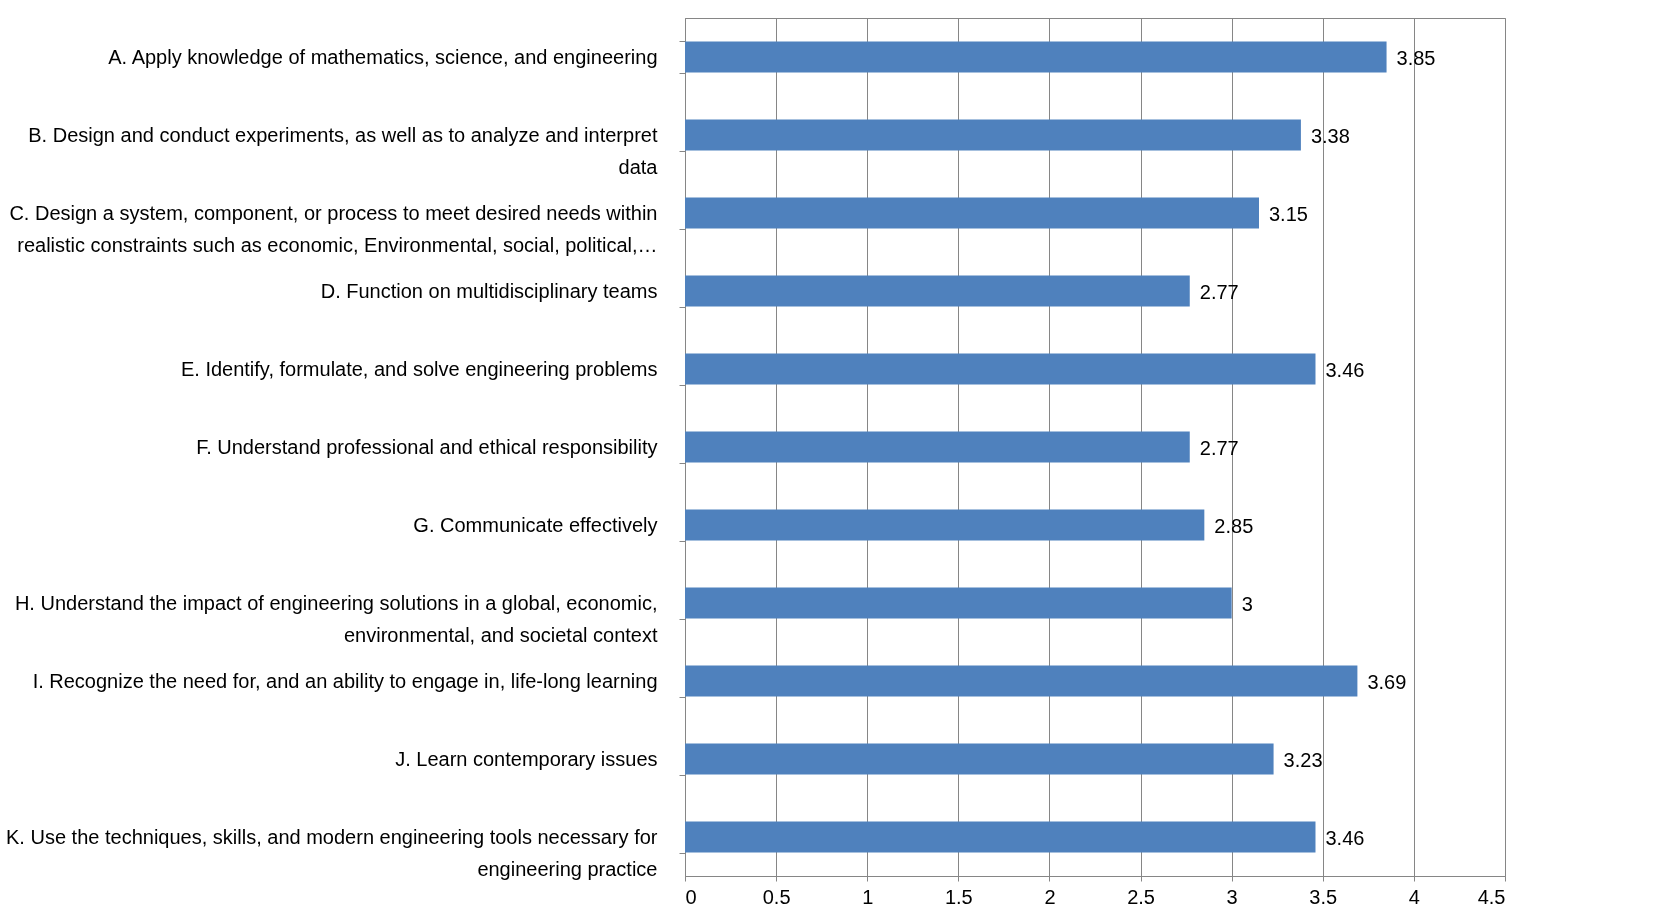 Image resolution: width=1669 pixels, height=907 pixels. Describe the element at coordinates (1414, 896) in the screenshot. I see `x-tick-label: 4` at that location.